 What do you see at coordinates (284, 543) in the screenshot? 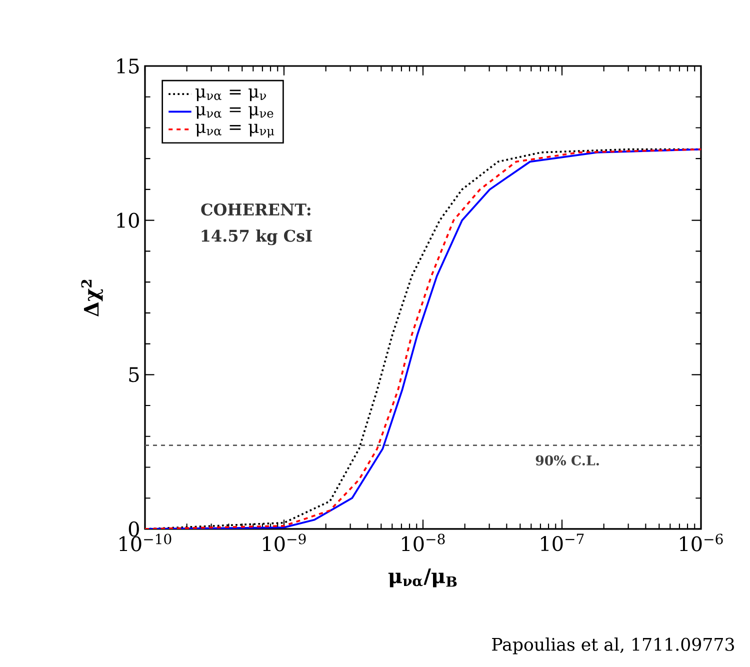
I see `x-tick-label: 10$^{−9}$` at bounding box center [284, 543].